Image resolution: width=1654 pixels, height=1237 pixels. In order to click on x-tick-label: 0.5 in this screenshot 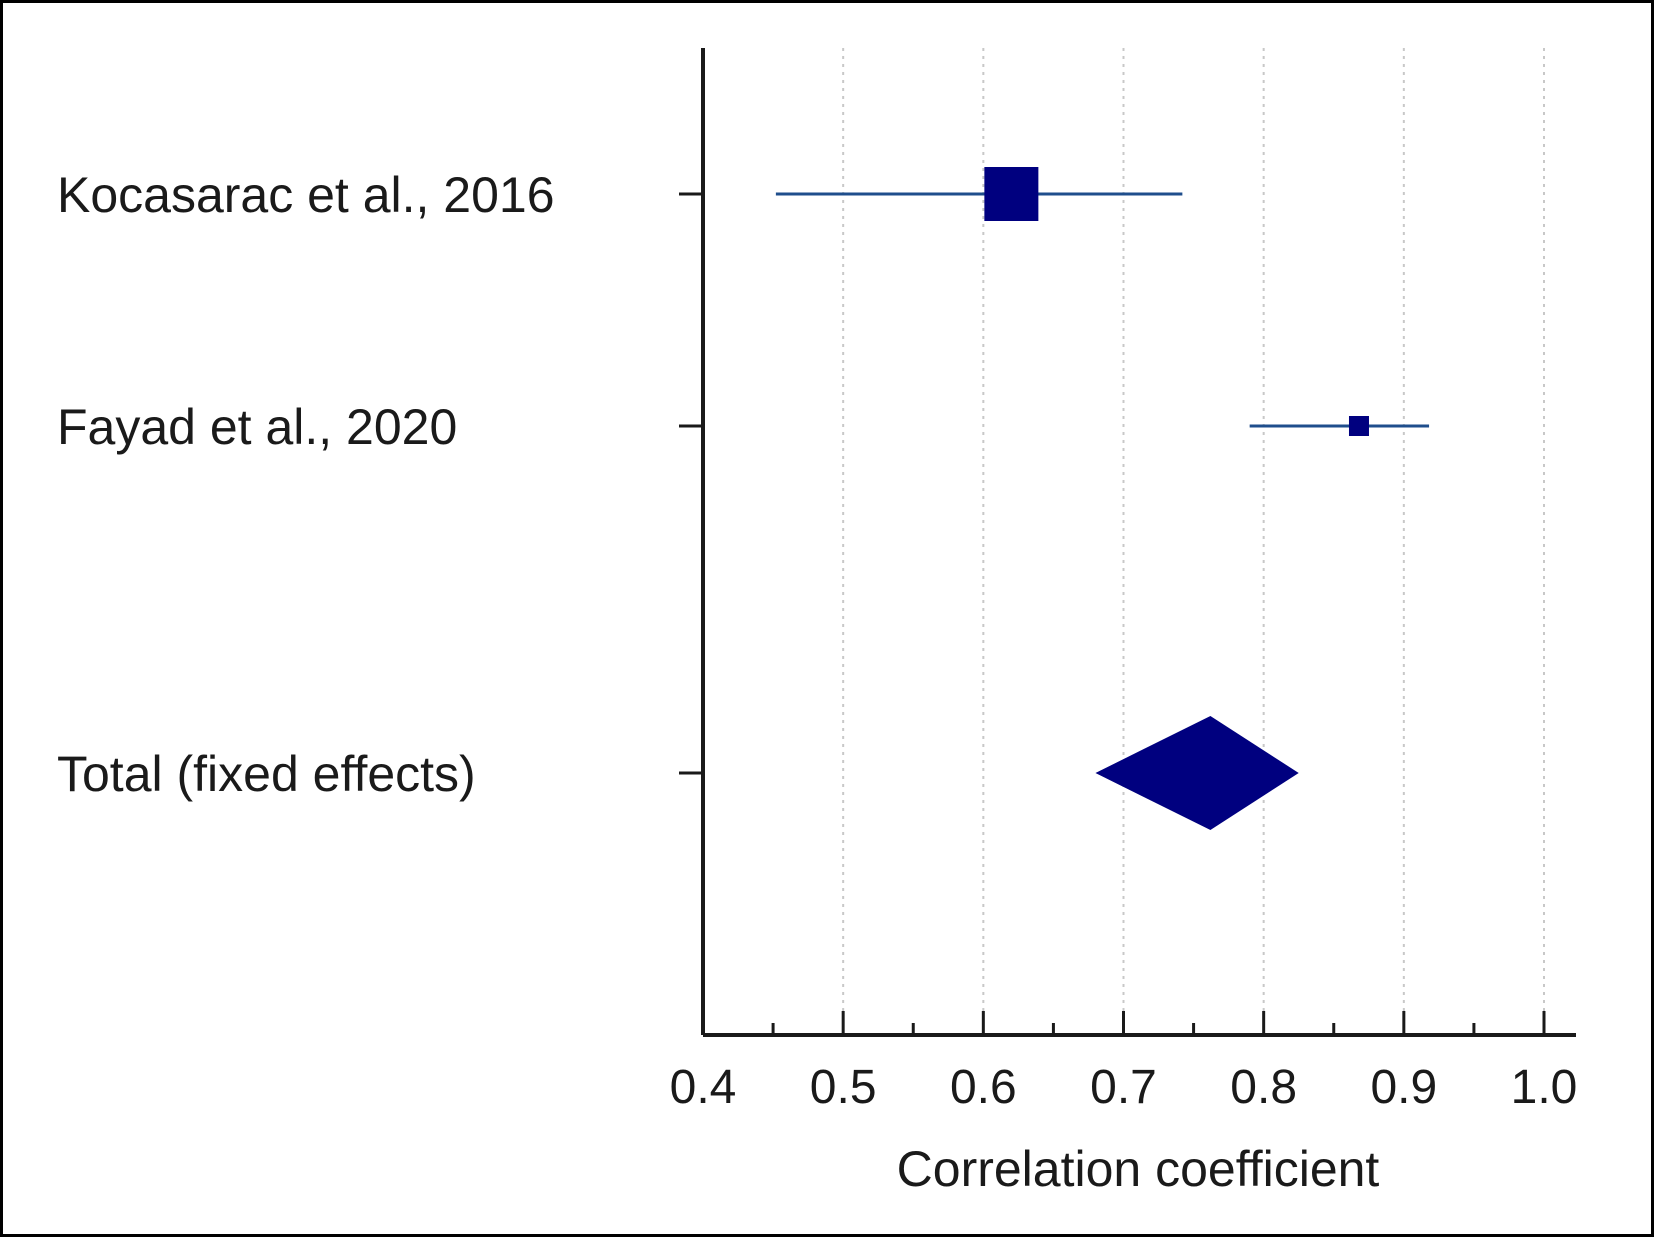, I will do `click(843, 1087)`.